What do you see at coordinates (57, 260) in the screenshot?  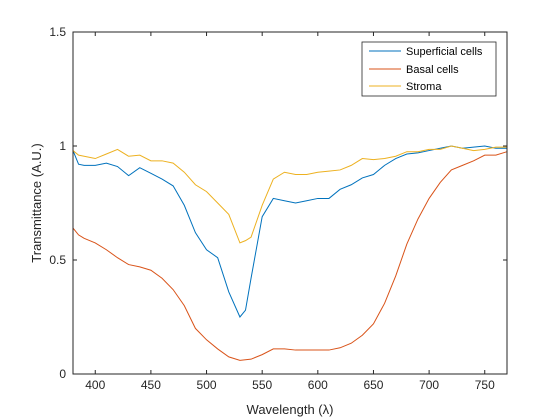 I see `y-tick-label: 0.5` at bounding box center [57, 260].